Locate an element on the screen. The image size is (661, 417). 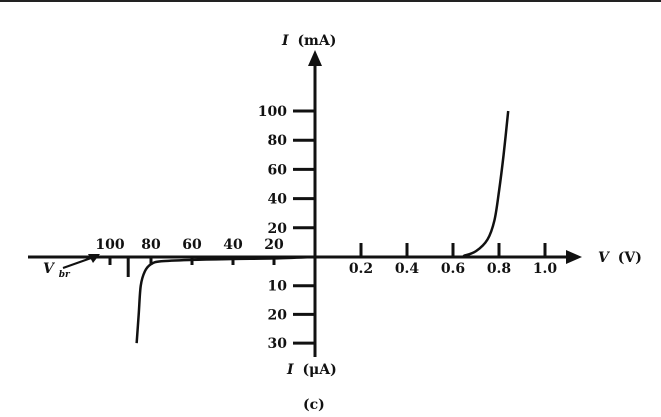
y-tick-label-forward: 40 is located at coordinates (278, 200).